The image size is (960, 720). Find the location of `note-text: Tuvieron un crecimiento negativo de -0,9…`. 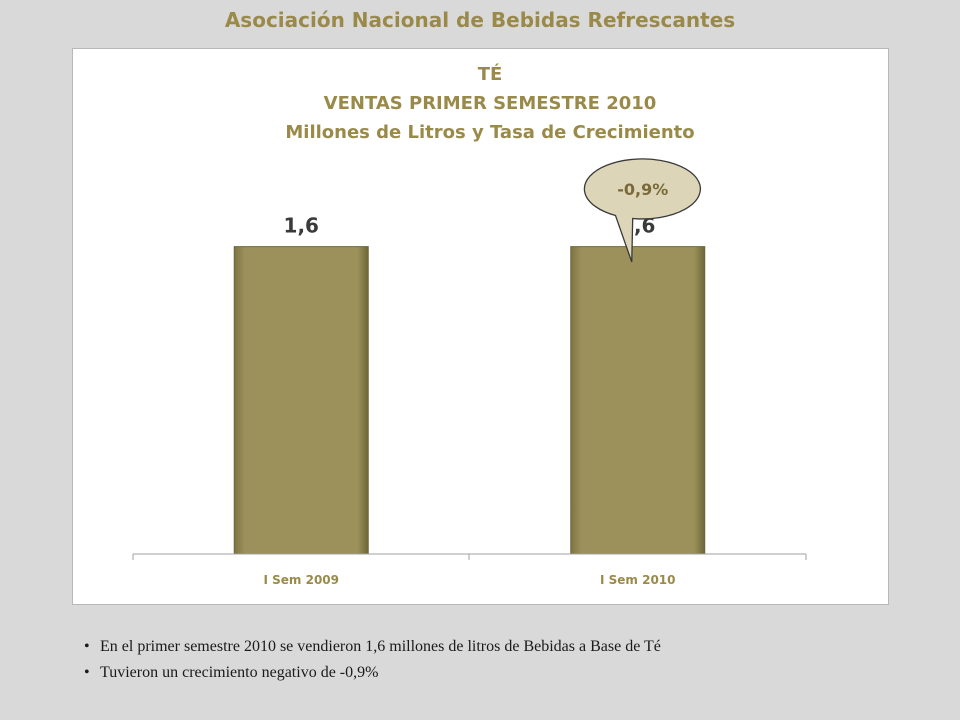

note-text: Tuvieron un crecimiento negativo de -0,9… is located at coordinates (239, 672).